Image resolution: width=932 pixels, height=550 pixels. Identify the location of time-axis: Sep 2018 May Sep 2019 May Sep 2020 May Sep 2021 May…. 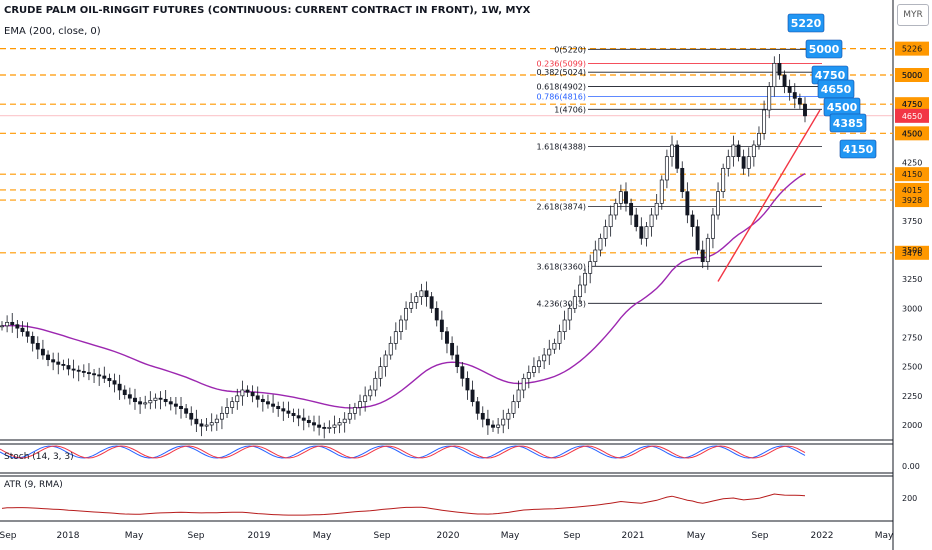
(447, 536).